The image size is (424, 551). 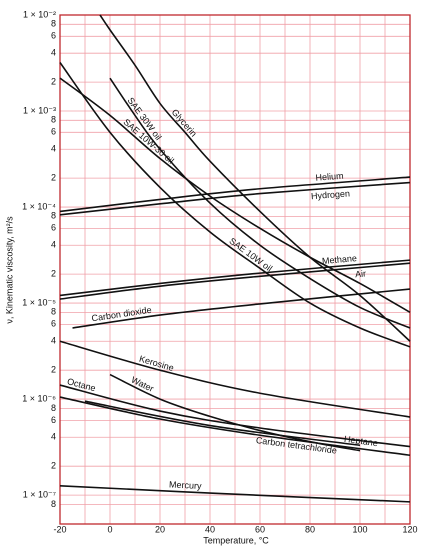 What do you see at coordinates (236, 540) in the screenshot?
I see `x-axis-label: Temperature, °C` at bounding box center [236, 540].